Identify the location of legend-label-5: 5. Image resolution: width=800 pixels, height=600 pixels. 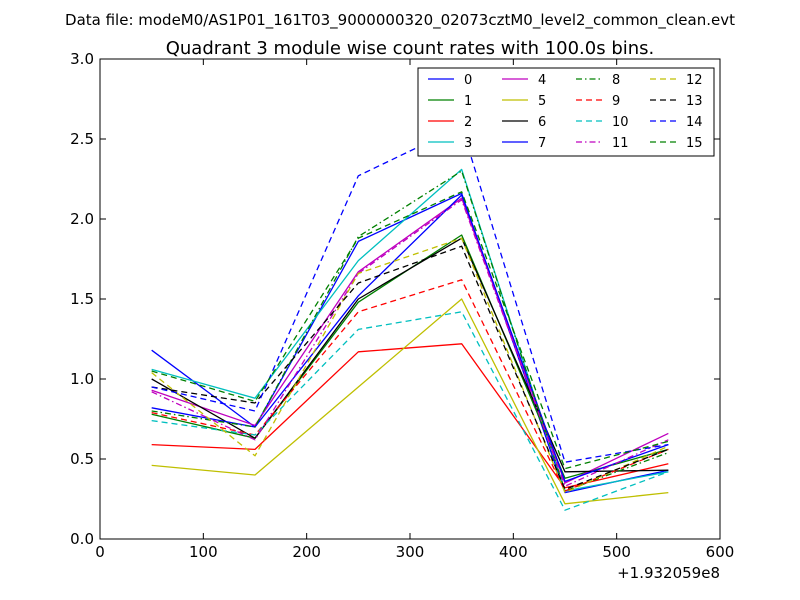
(542, 101).